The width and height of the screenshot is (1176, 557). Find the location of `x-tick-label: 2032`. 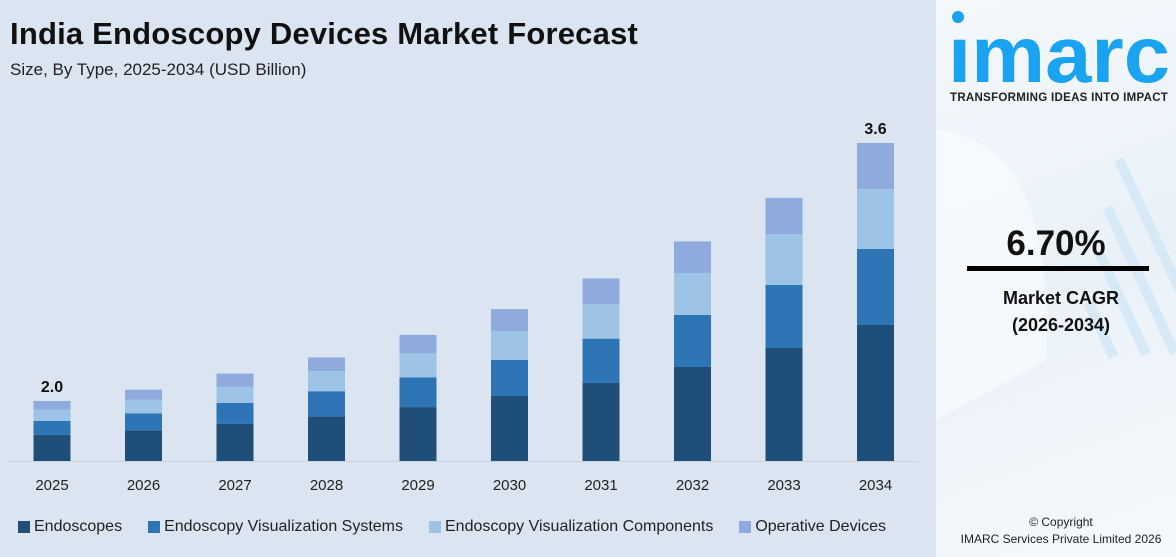

x-tick-label: 2032 is located at coordinates (692, 485).